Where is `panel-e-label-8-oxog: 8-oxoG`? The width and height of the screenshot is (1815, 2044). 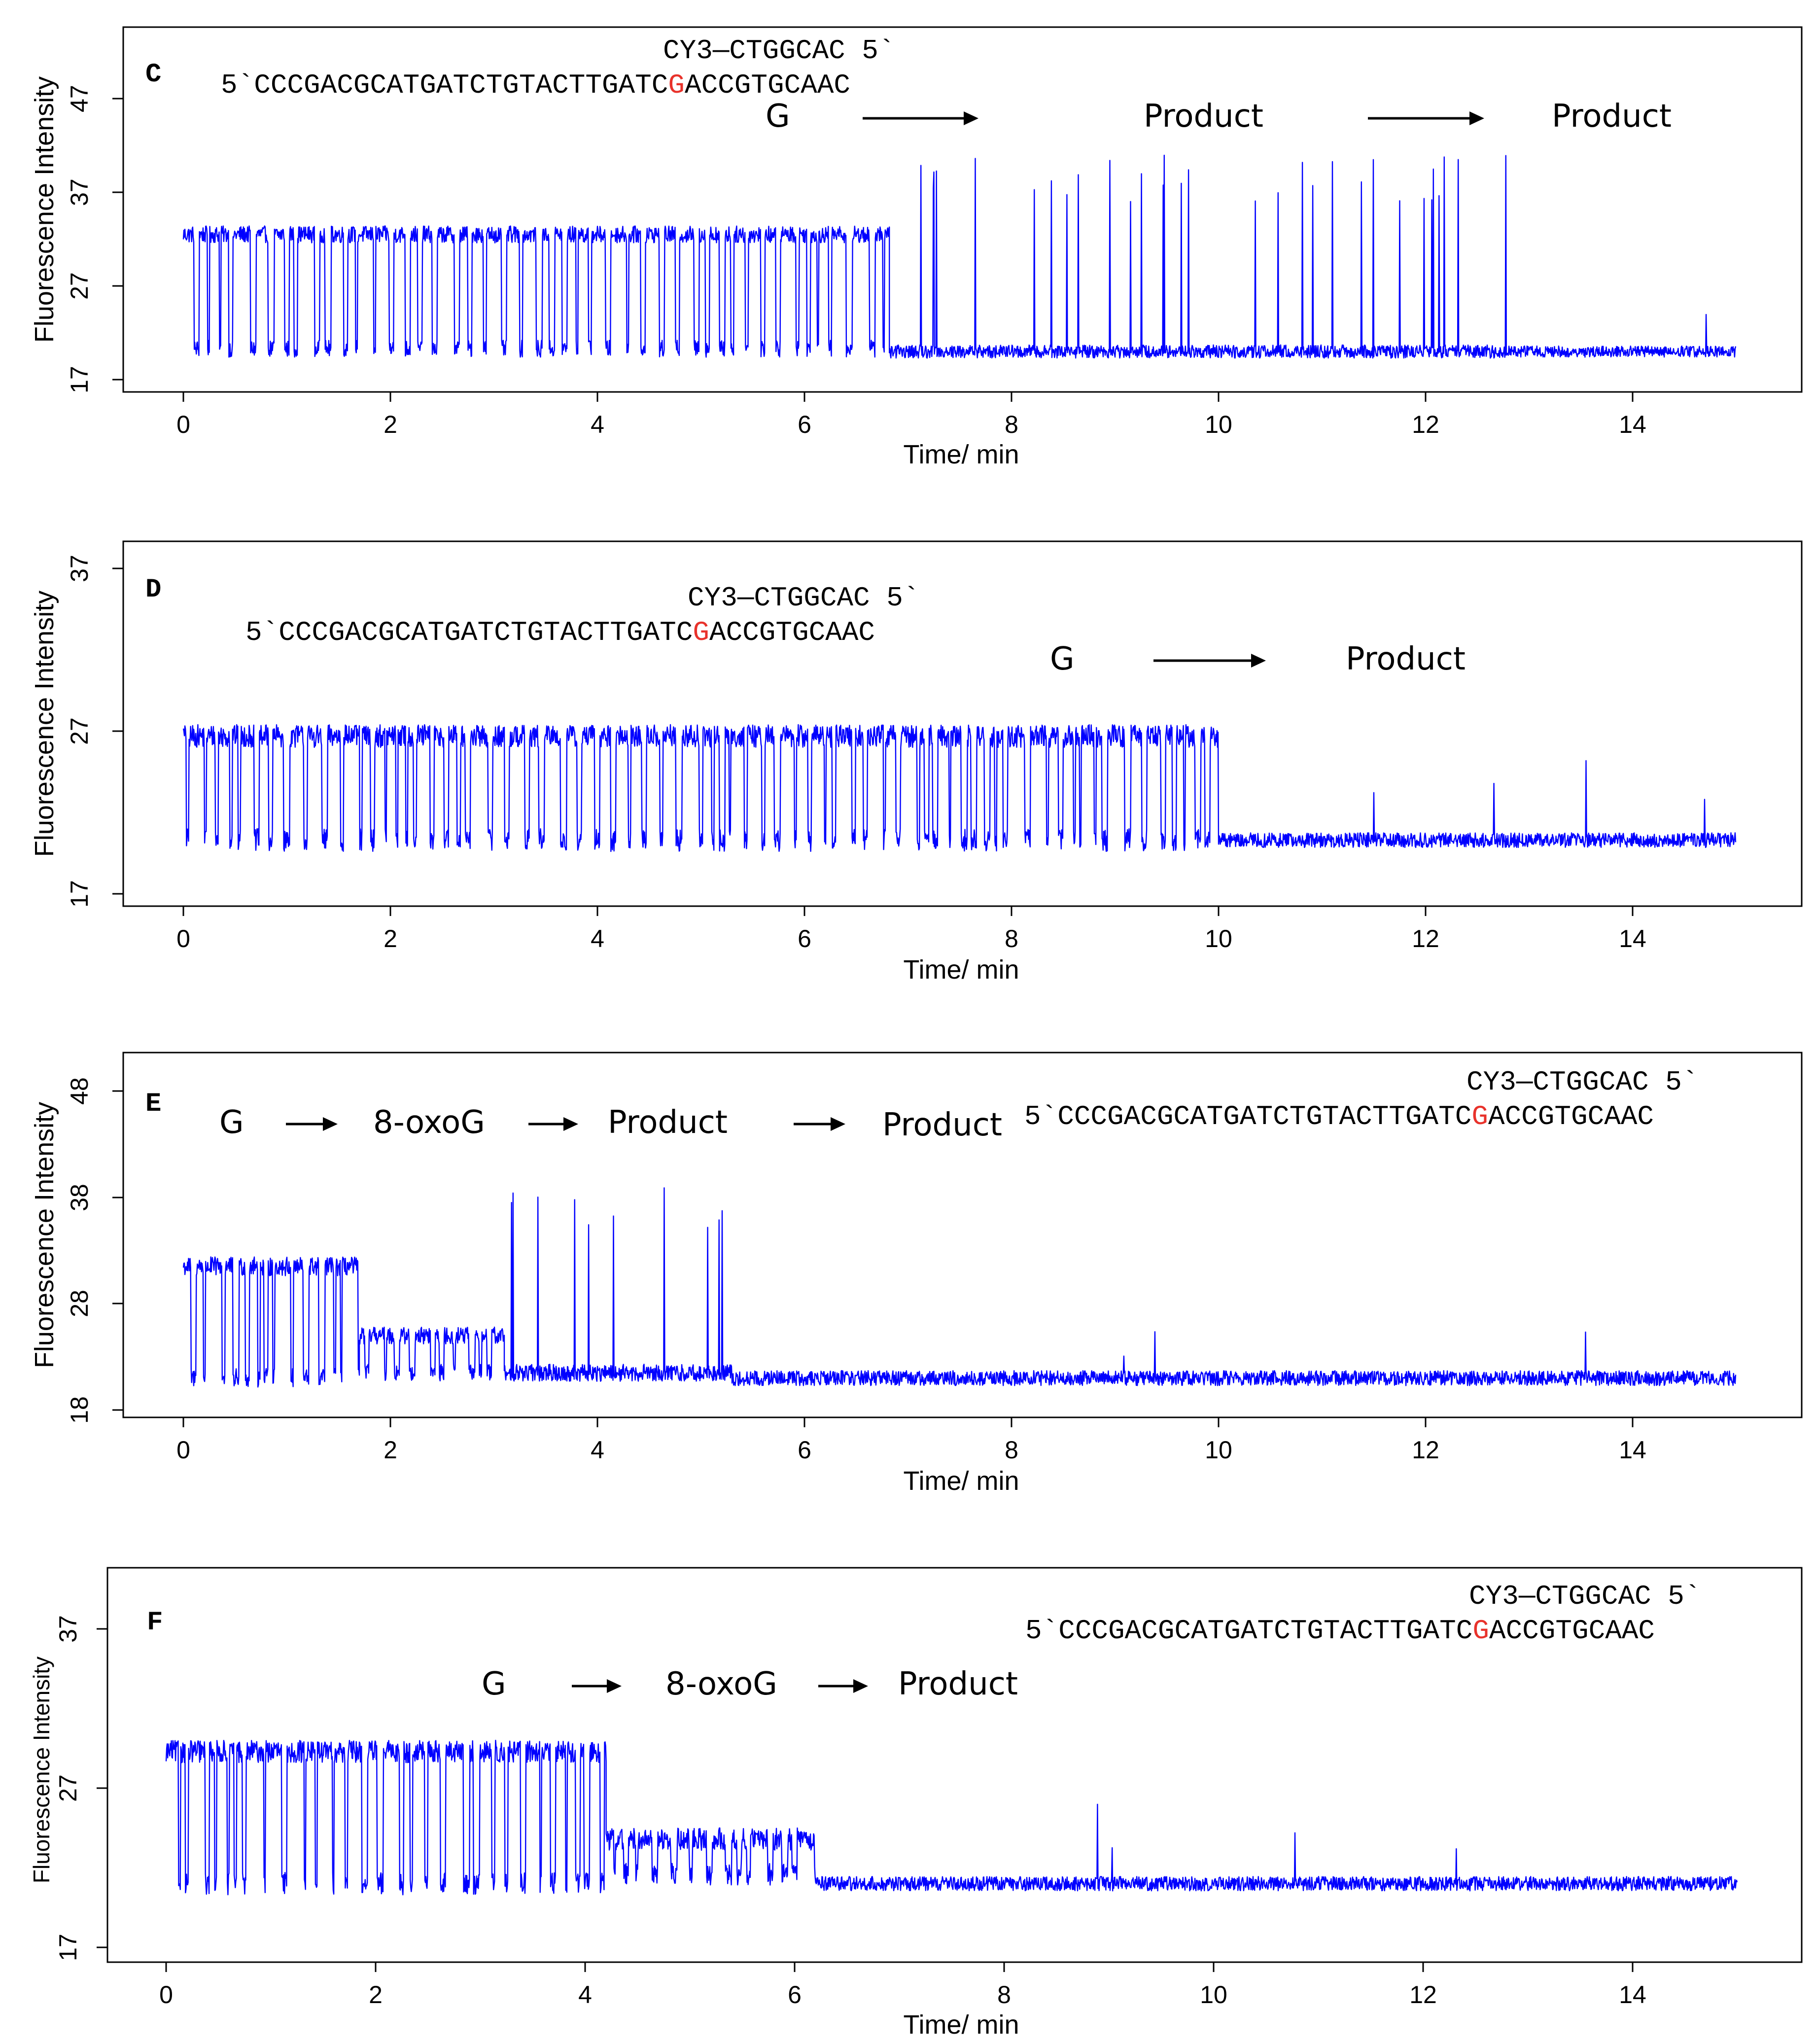 panel-e-label-8-oxog: 8-oxoG is located at coordinates (429, 1122).